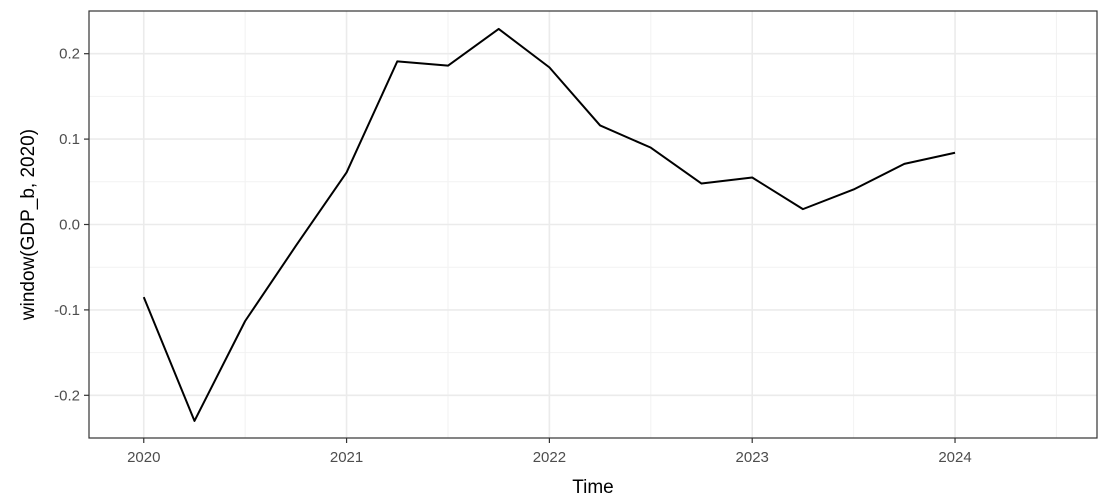 The image size is (1098, 498). I want to click on x-tick-label: 2020, so click(143, 457).